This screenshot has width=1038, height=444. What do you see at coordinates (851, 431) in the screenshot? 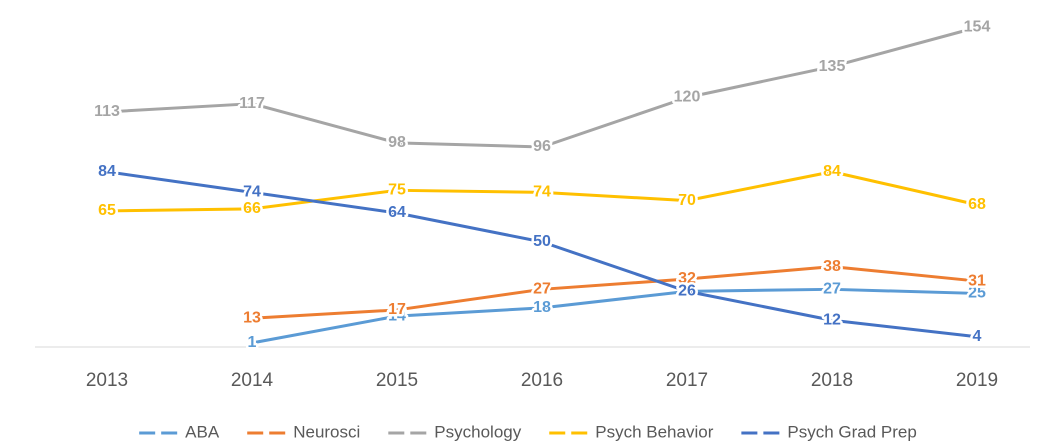
I see `legend-label: Psych Grad Prep` at bounding box center [851, 431].